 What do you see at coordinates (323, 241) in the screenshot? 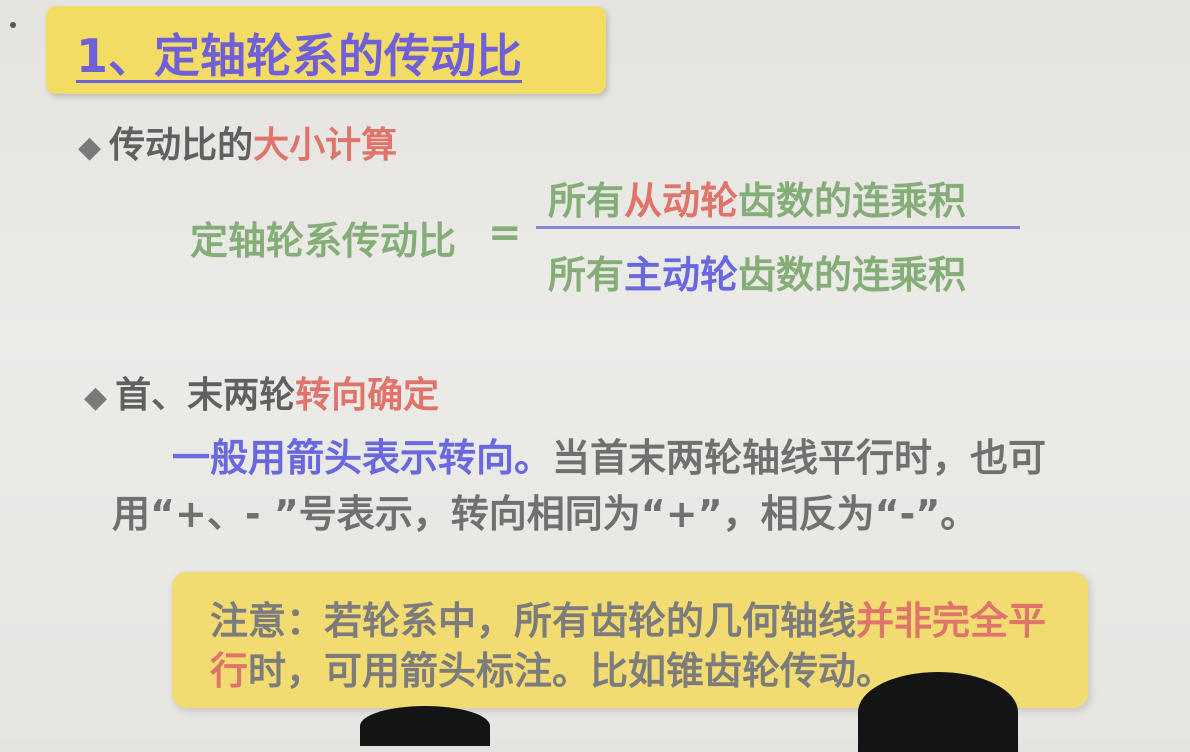
I see `formula-left-side: 定轴轮系传动比` at bounding box center [323, 241].